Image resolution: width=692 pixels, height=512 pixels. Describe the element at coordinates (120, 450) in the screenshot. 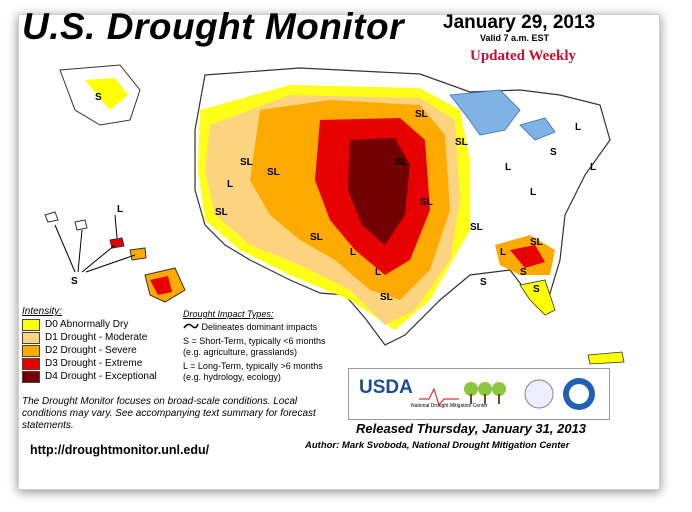

I see `source-url: http://droughtmonitor.unl.edu/` at that location.